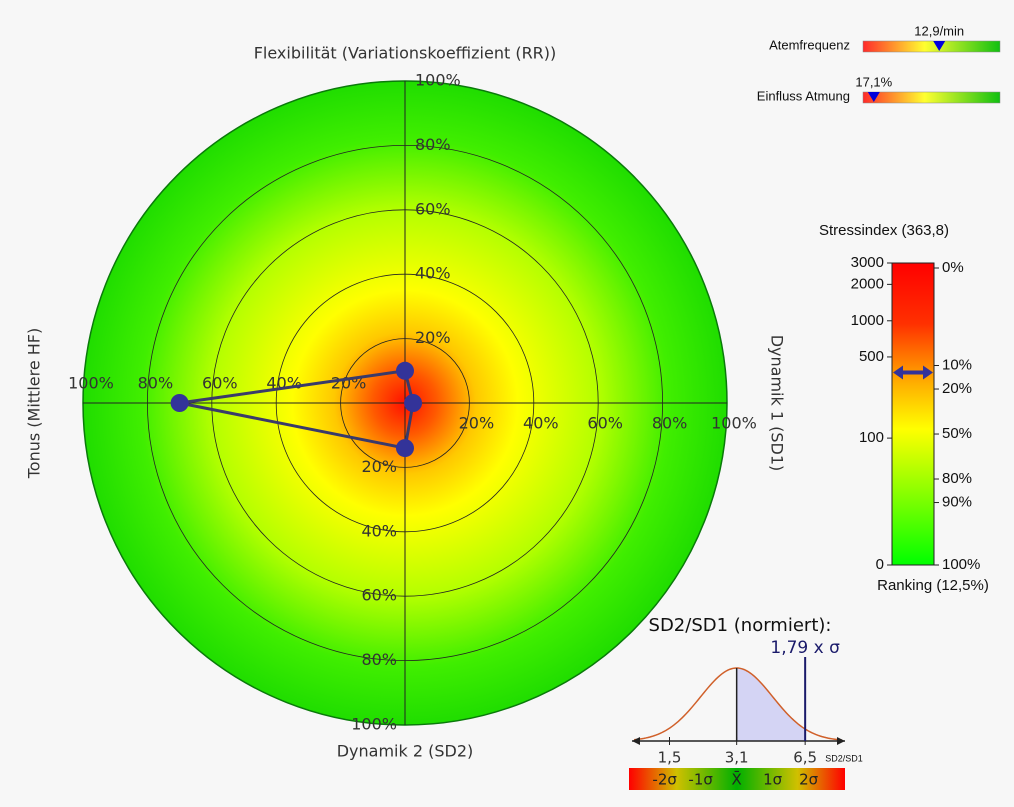 The width and height of the screenshot is (1014, 807). Describe the element at coordinates (867, 262) in the screenshot. I see `y-tick-label: 3000` at that location.